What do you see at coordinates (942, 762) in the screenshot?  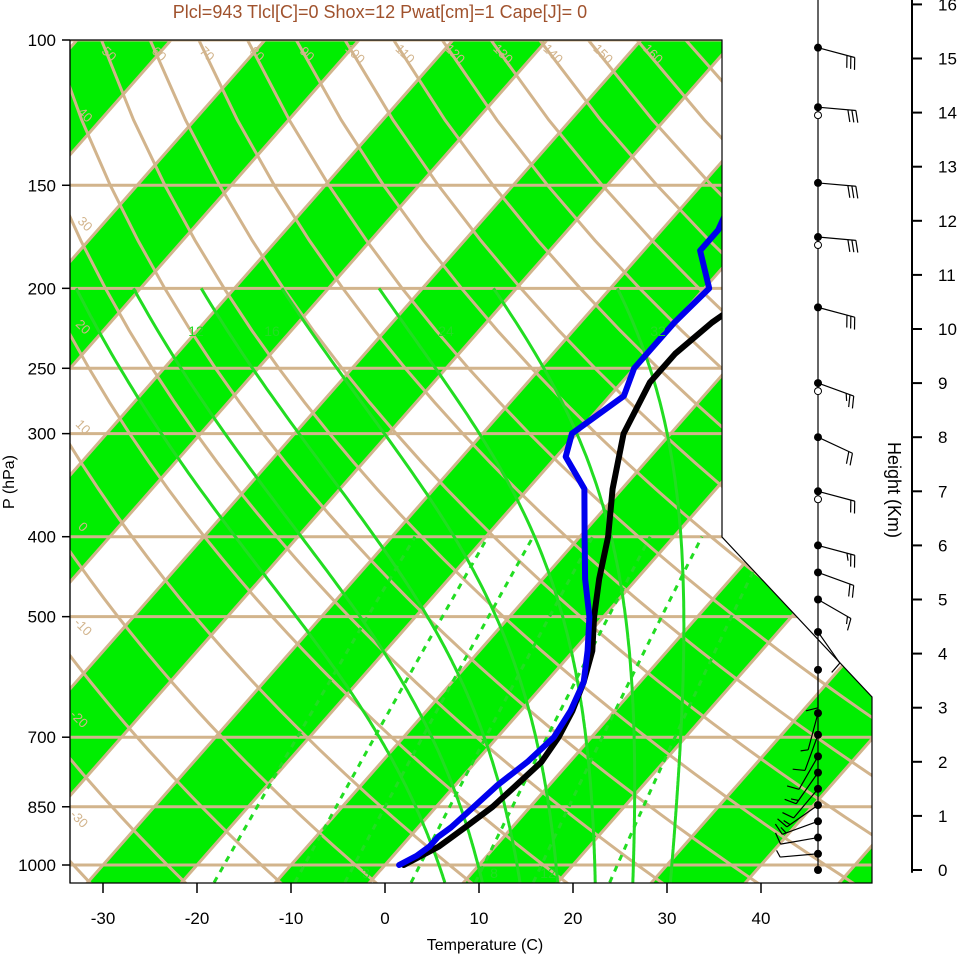 I see `height-tick-label: 2` at bounding box center [942, 762].